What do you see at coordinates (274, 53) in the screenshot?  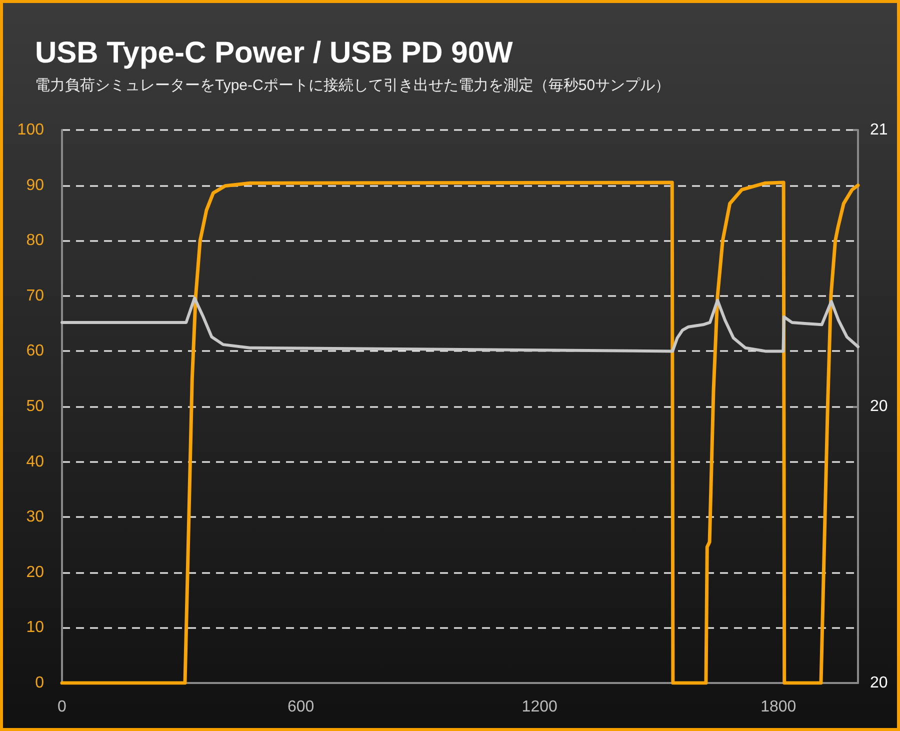 I see `chart-title: USB Type-C Power / USB PD 90W` at bounding box center [274, 53].